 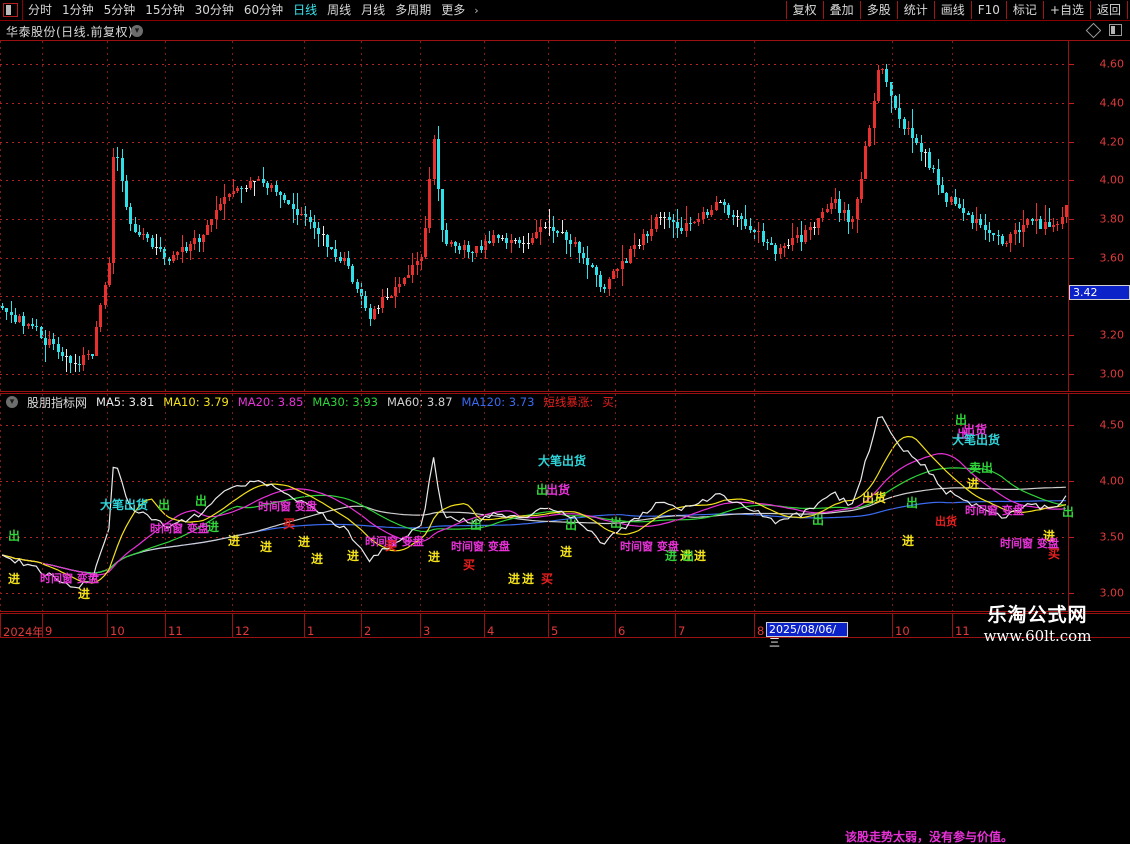 I want to click on chart-annotation-5: 出, so click(x=164, y=505).